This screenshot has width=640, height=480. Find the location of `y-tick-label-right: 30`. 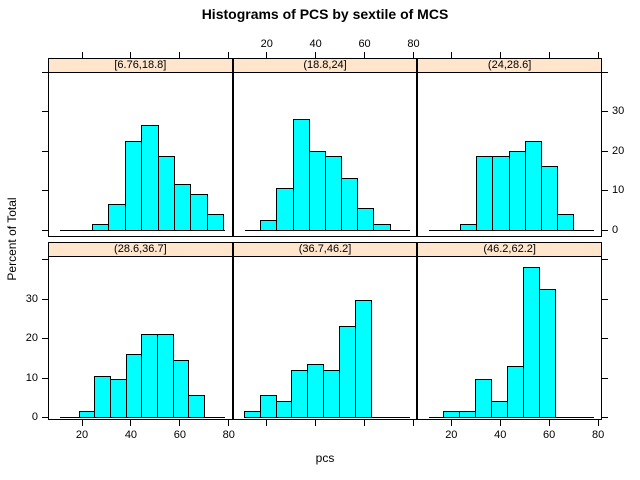

y-tick-label-right: 30 is located at coordinates (618, 111).